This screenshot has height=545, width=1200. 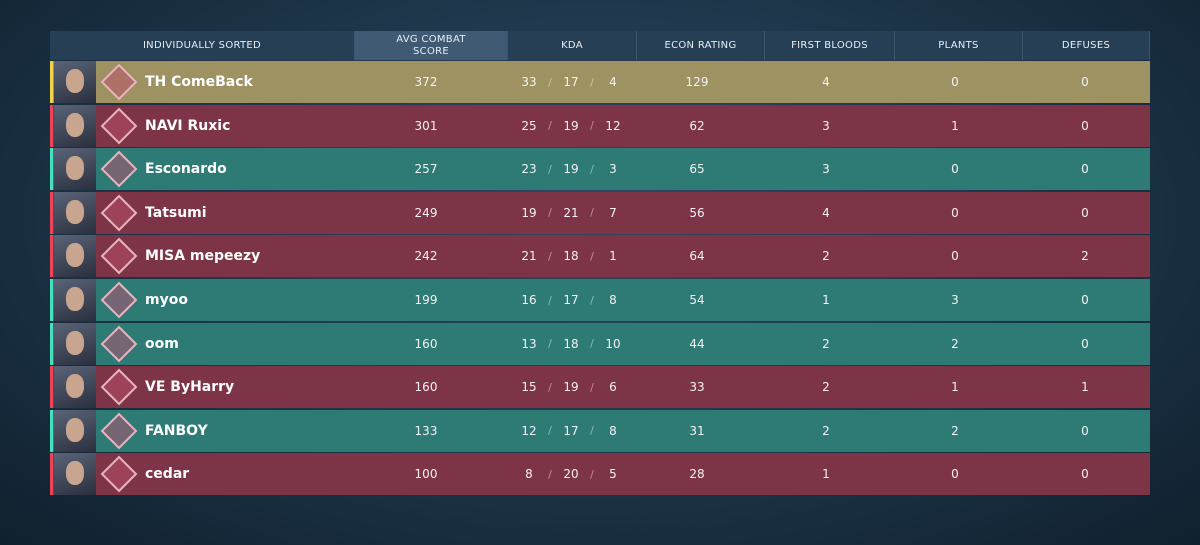 I want to click on player-name: Tatsumi, so click(x=176, y=212).